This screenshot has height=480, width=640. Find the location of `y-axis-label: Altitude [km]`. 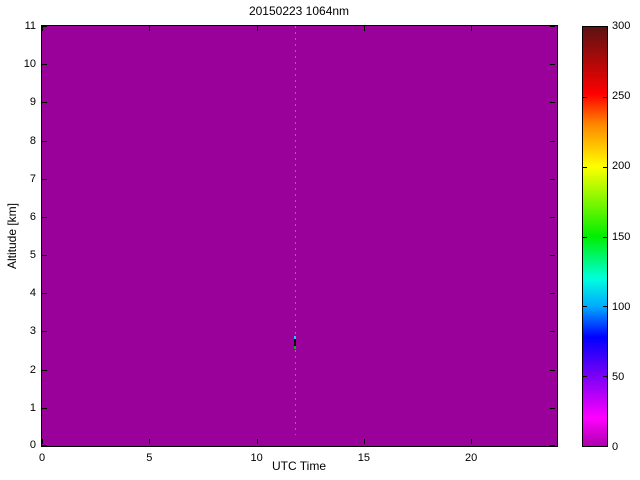

y-axis-label: Altitude [km] is located at coordinates (12, 236).